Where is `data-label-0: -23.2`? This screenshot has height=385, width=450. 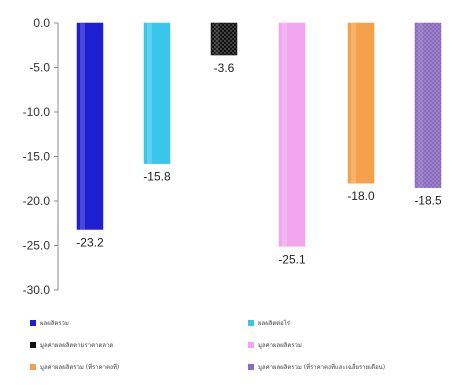
data-label-0: -23.2 is located at coordinates (90, 242).